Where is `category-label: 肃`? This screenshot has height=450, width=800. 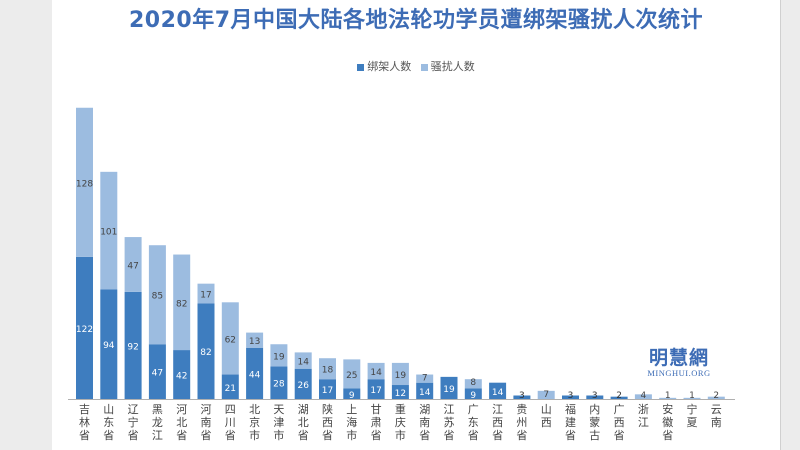 category-label: 肃 is located at coordinates (376, 422).